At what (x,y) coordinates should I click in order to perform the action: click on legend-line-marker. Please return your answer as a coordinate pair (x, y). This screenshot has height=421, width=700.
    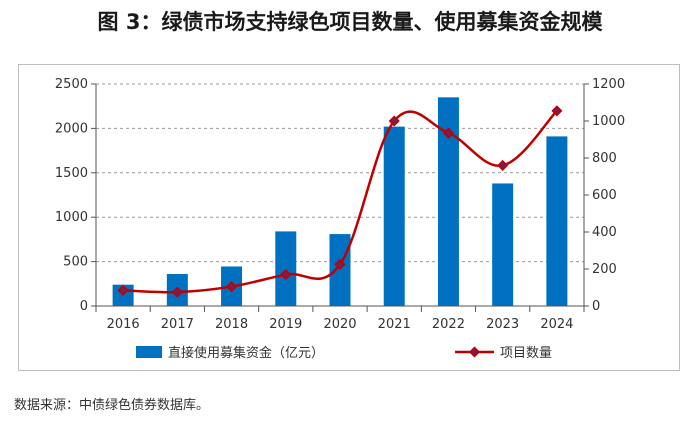
    Looking at the image, I should click on (474, 352).